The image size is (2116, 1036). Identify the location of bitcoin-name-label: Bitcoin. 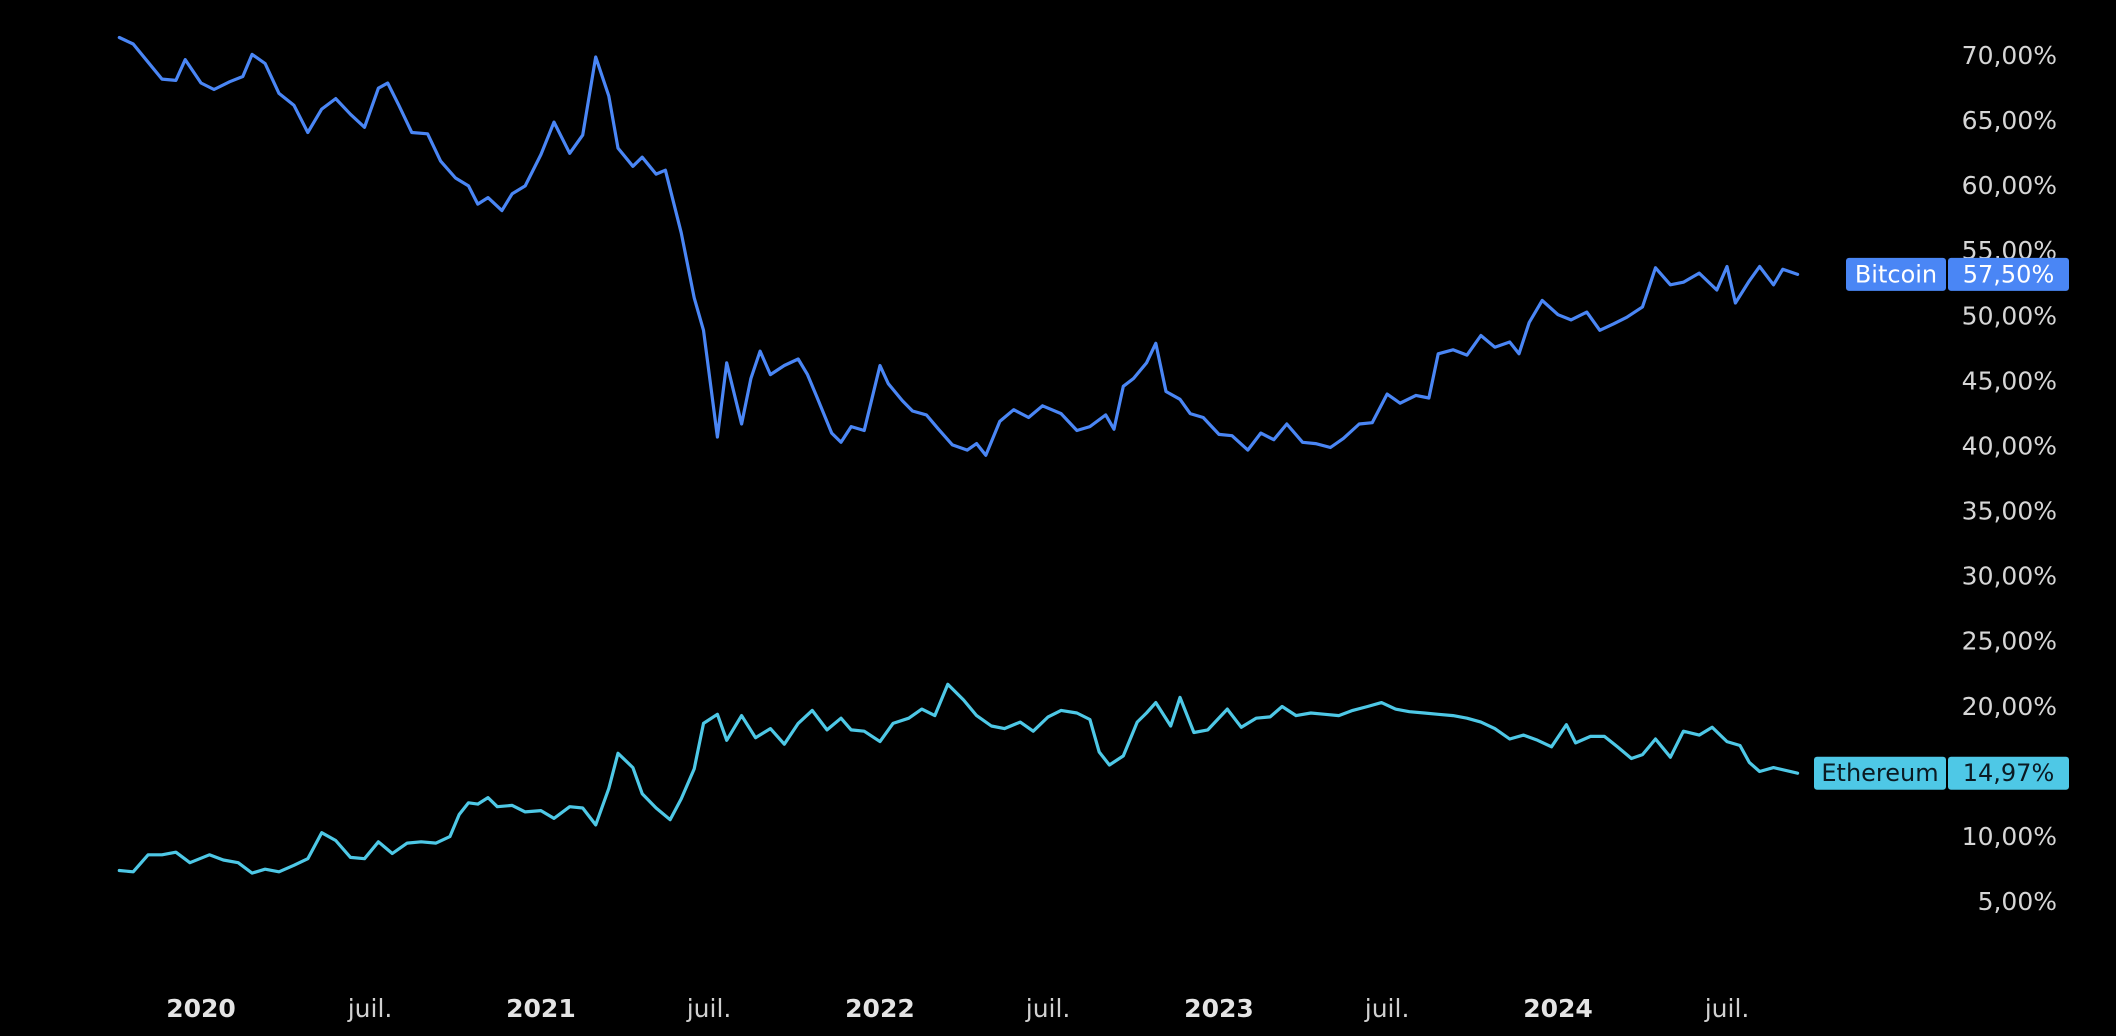
(1896, 274).